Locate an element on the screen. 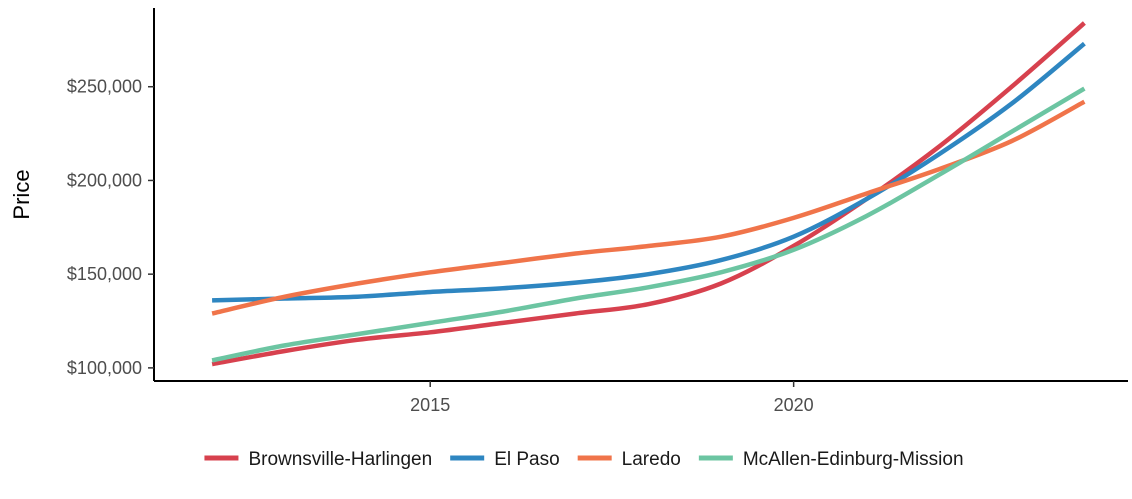 The image size is (1132, 499). legend-item-mcallen-edinburg-mission: McAllen-Edinburg-Mission is located at coordinates (831, 459).